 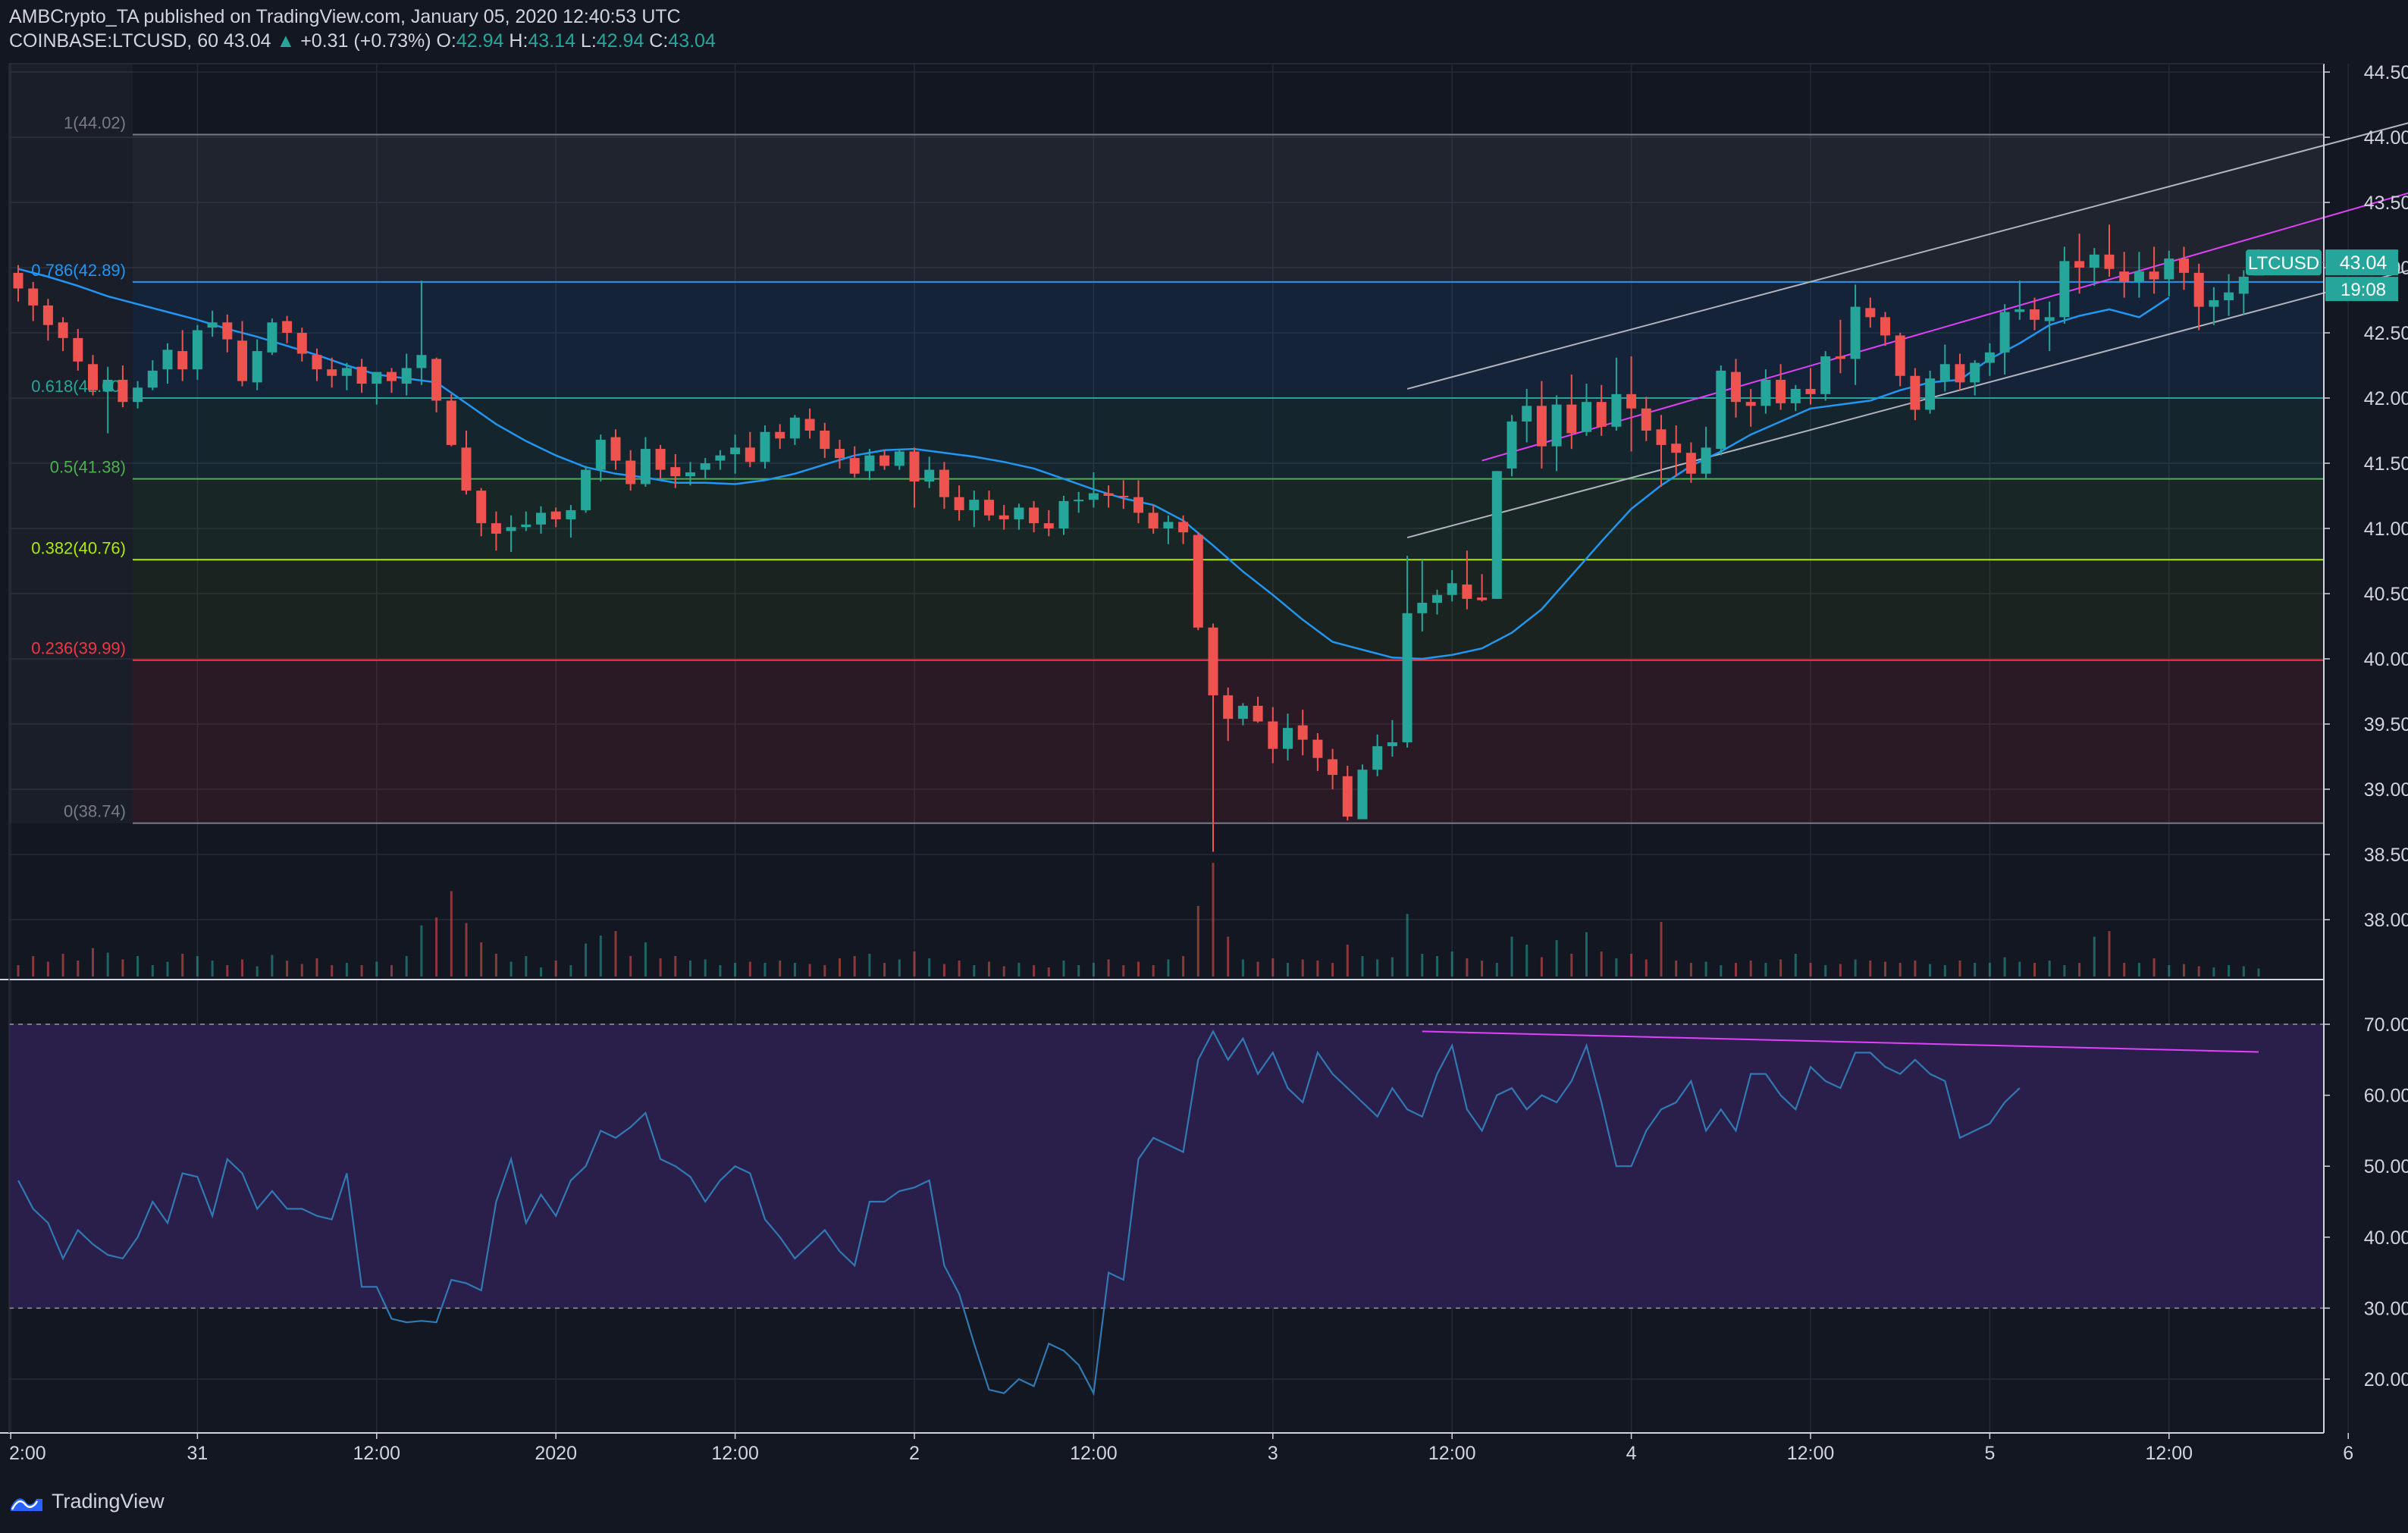 I want to click on rsi-tick-label: 70.00, so click(x=2386, y=1025).